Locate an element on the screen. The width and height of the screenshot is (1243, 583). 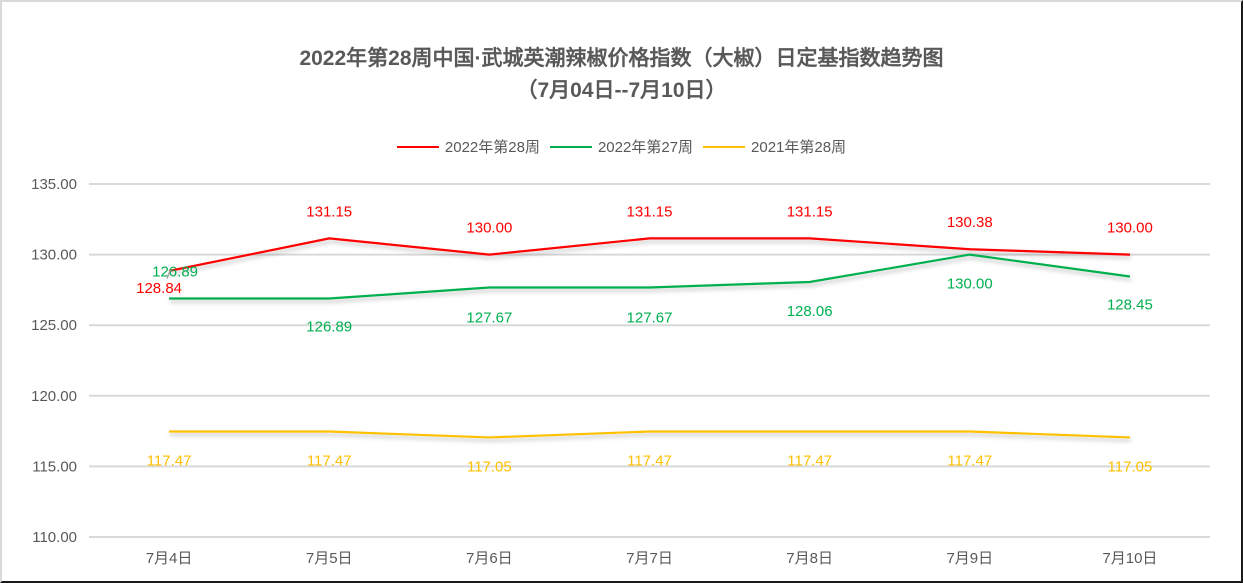
x-tick-label: 7月7日 is located at coordinates (649, 558).